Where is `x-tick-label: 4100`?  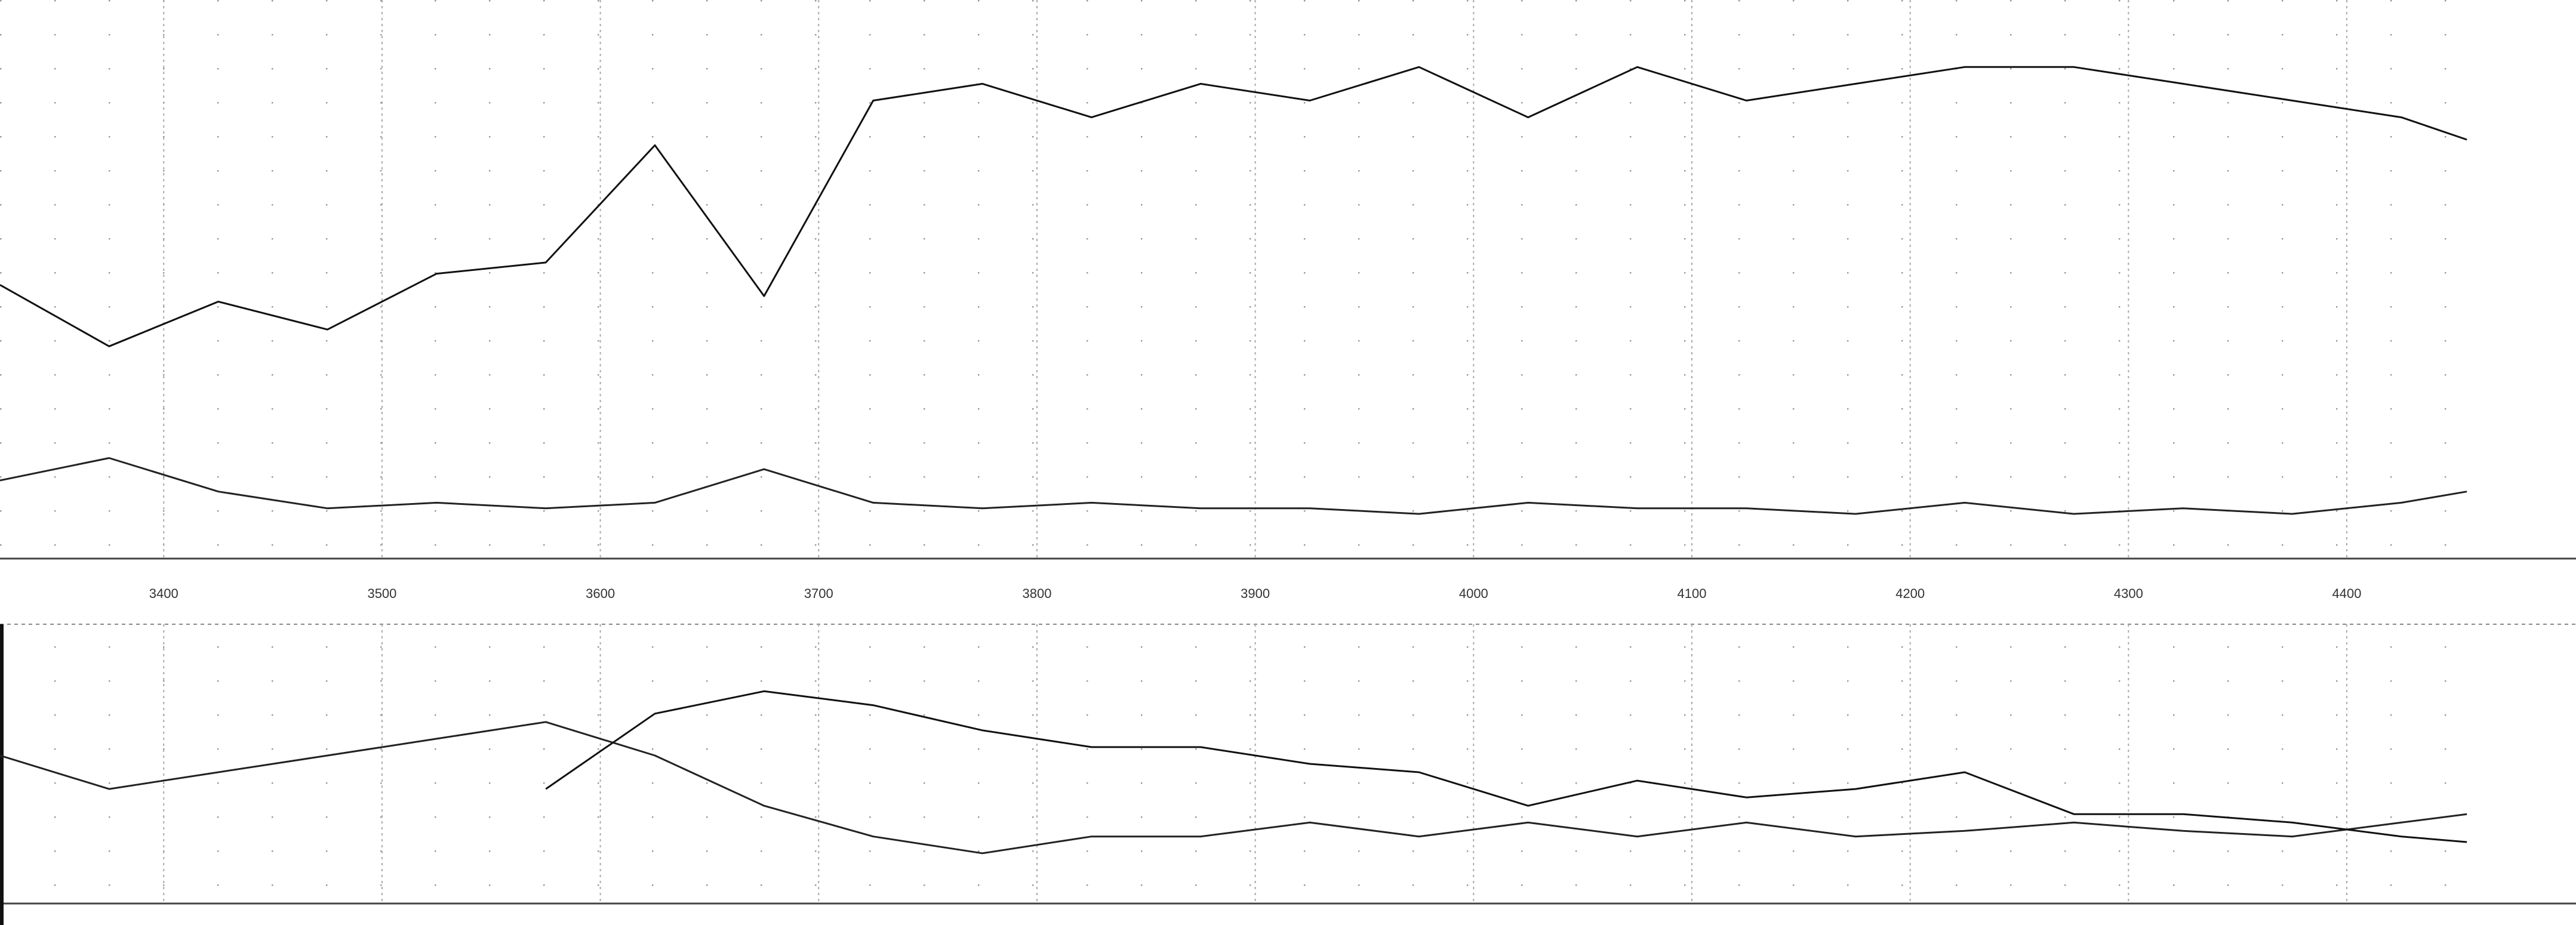
x-tick-label: 4100 is located at coordinates (1692, 593).